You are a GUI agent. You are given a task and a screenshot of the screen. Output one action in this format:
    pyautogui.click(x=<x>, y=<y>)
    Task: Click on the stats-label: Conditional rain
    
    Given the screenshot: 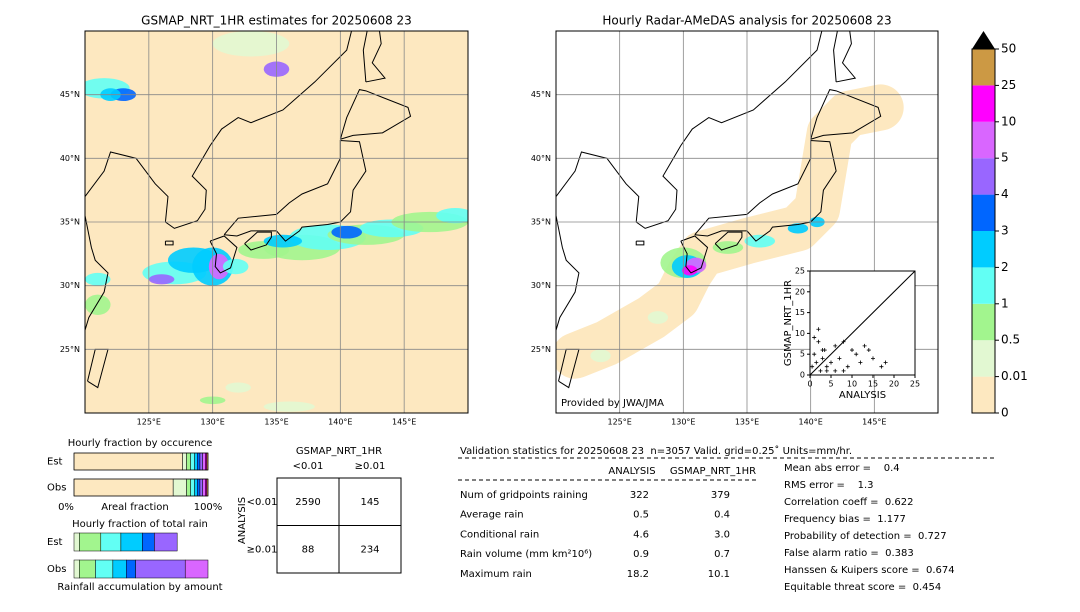 What is the action you would take?
    pyautogui.click(x=499, y=534)
    